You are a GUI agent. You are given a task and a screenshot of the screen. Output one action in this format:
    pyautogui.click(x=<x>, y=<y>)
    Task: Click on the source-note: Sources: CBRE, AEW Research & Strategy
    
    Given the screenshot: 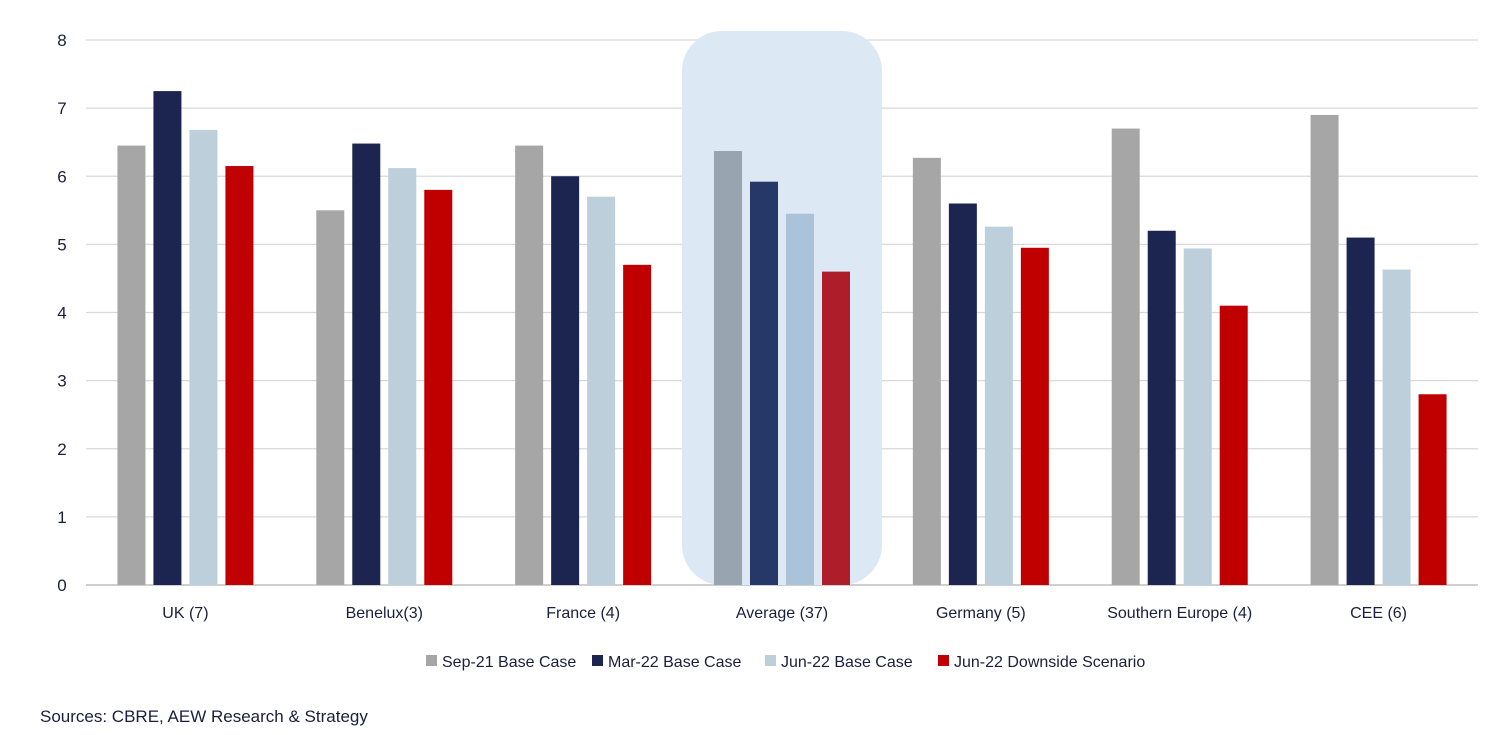 What is the action you would take?
    pyautogui.click(x=204, y=716)
    